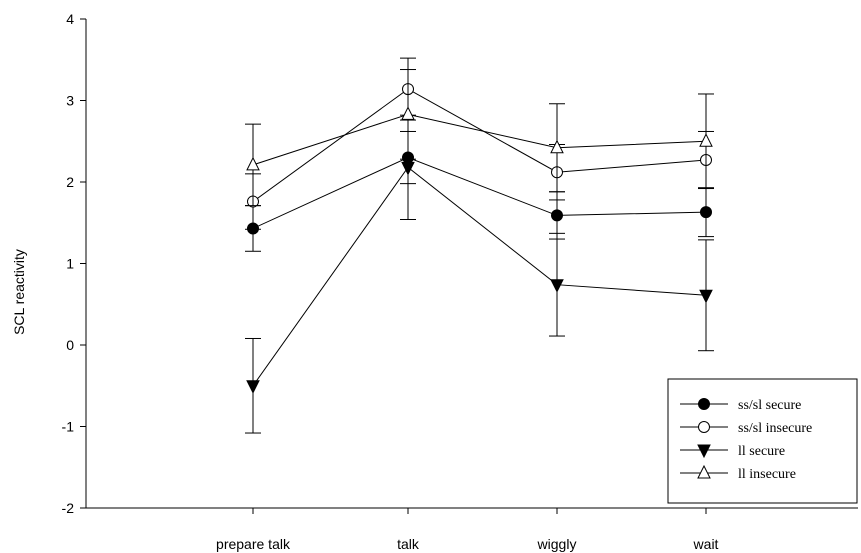  I want to click on y-axis-label: SCL reactivity, so click(19, 292).